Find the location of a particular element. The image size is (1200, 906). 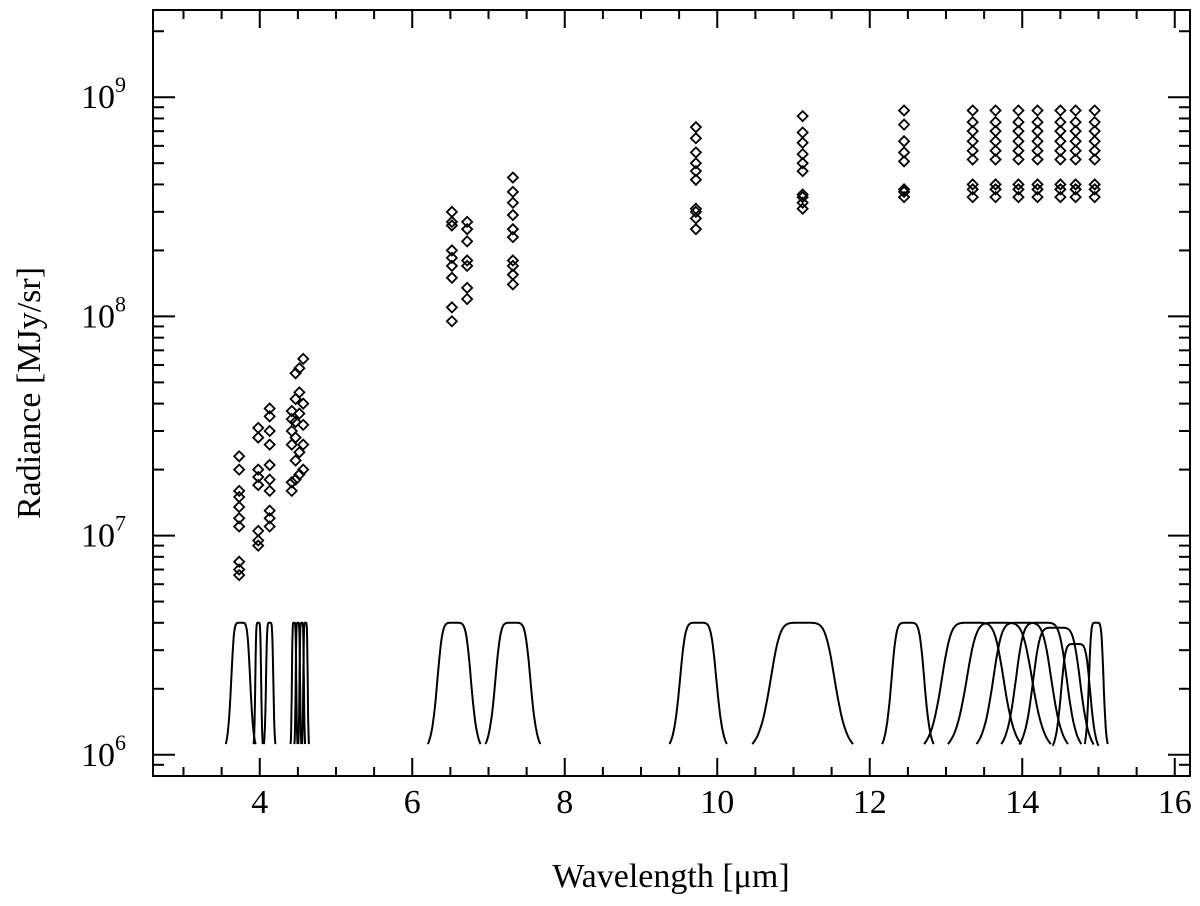

x-tick-label: 4 is located at coordinates (259, 802).